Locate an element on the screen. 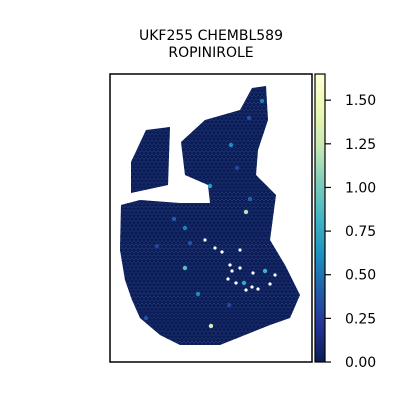 This screenshot has height=400, width=400. colorbar-tick-label: 0.50 is located at coordinates (360, 276).